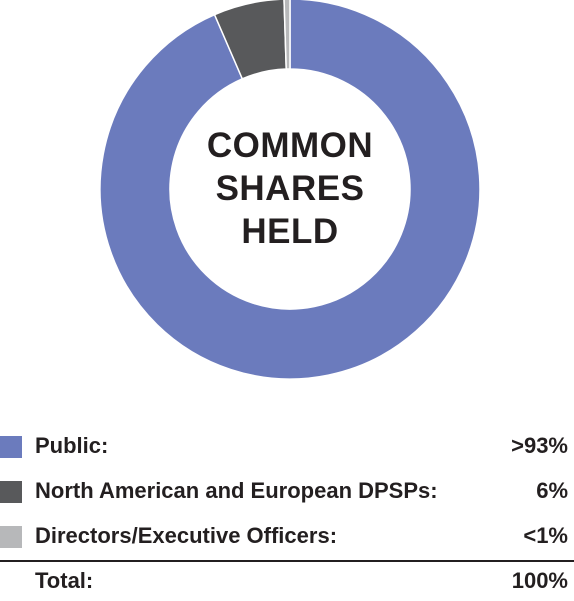 The width and height of the screenshot is (574, 601). Describe the element at coordinates (11, 447) in the screenshot. I see `legend-swatch-public` at that location.